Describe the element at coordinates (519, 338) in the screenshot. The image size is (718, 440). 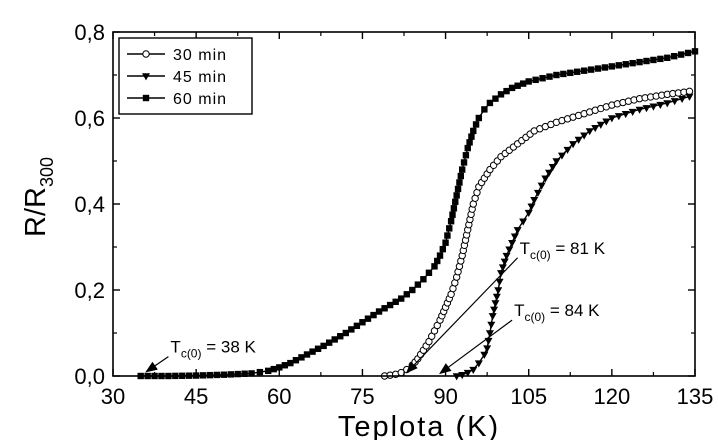
I see `annotation-tc84: Tc(0) = 84 K` at that location.